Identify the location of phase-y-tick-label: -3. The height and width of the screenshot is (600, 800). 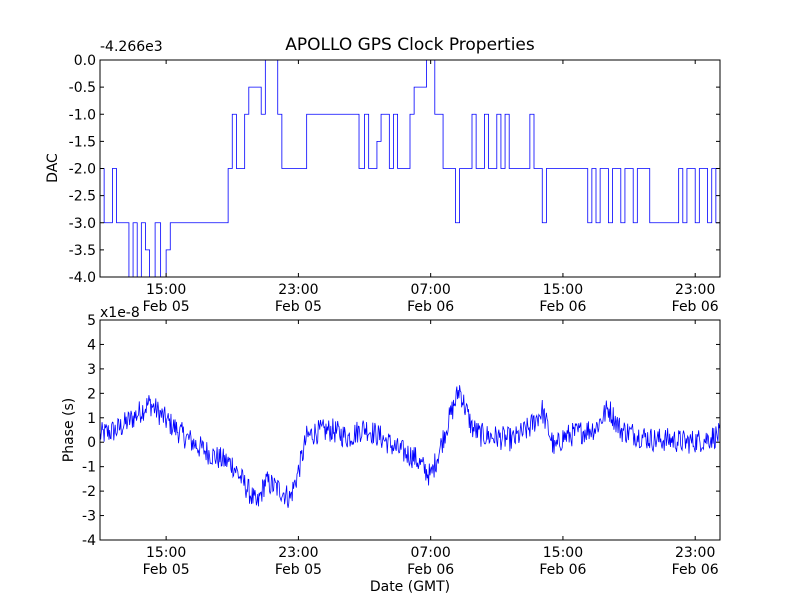
(89, 517).